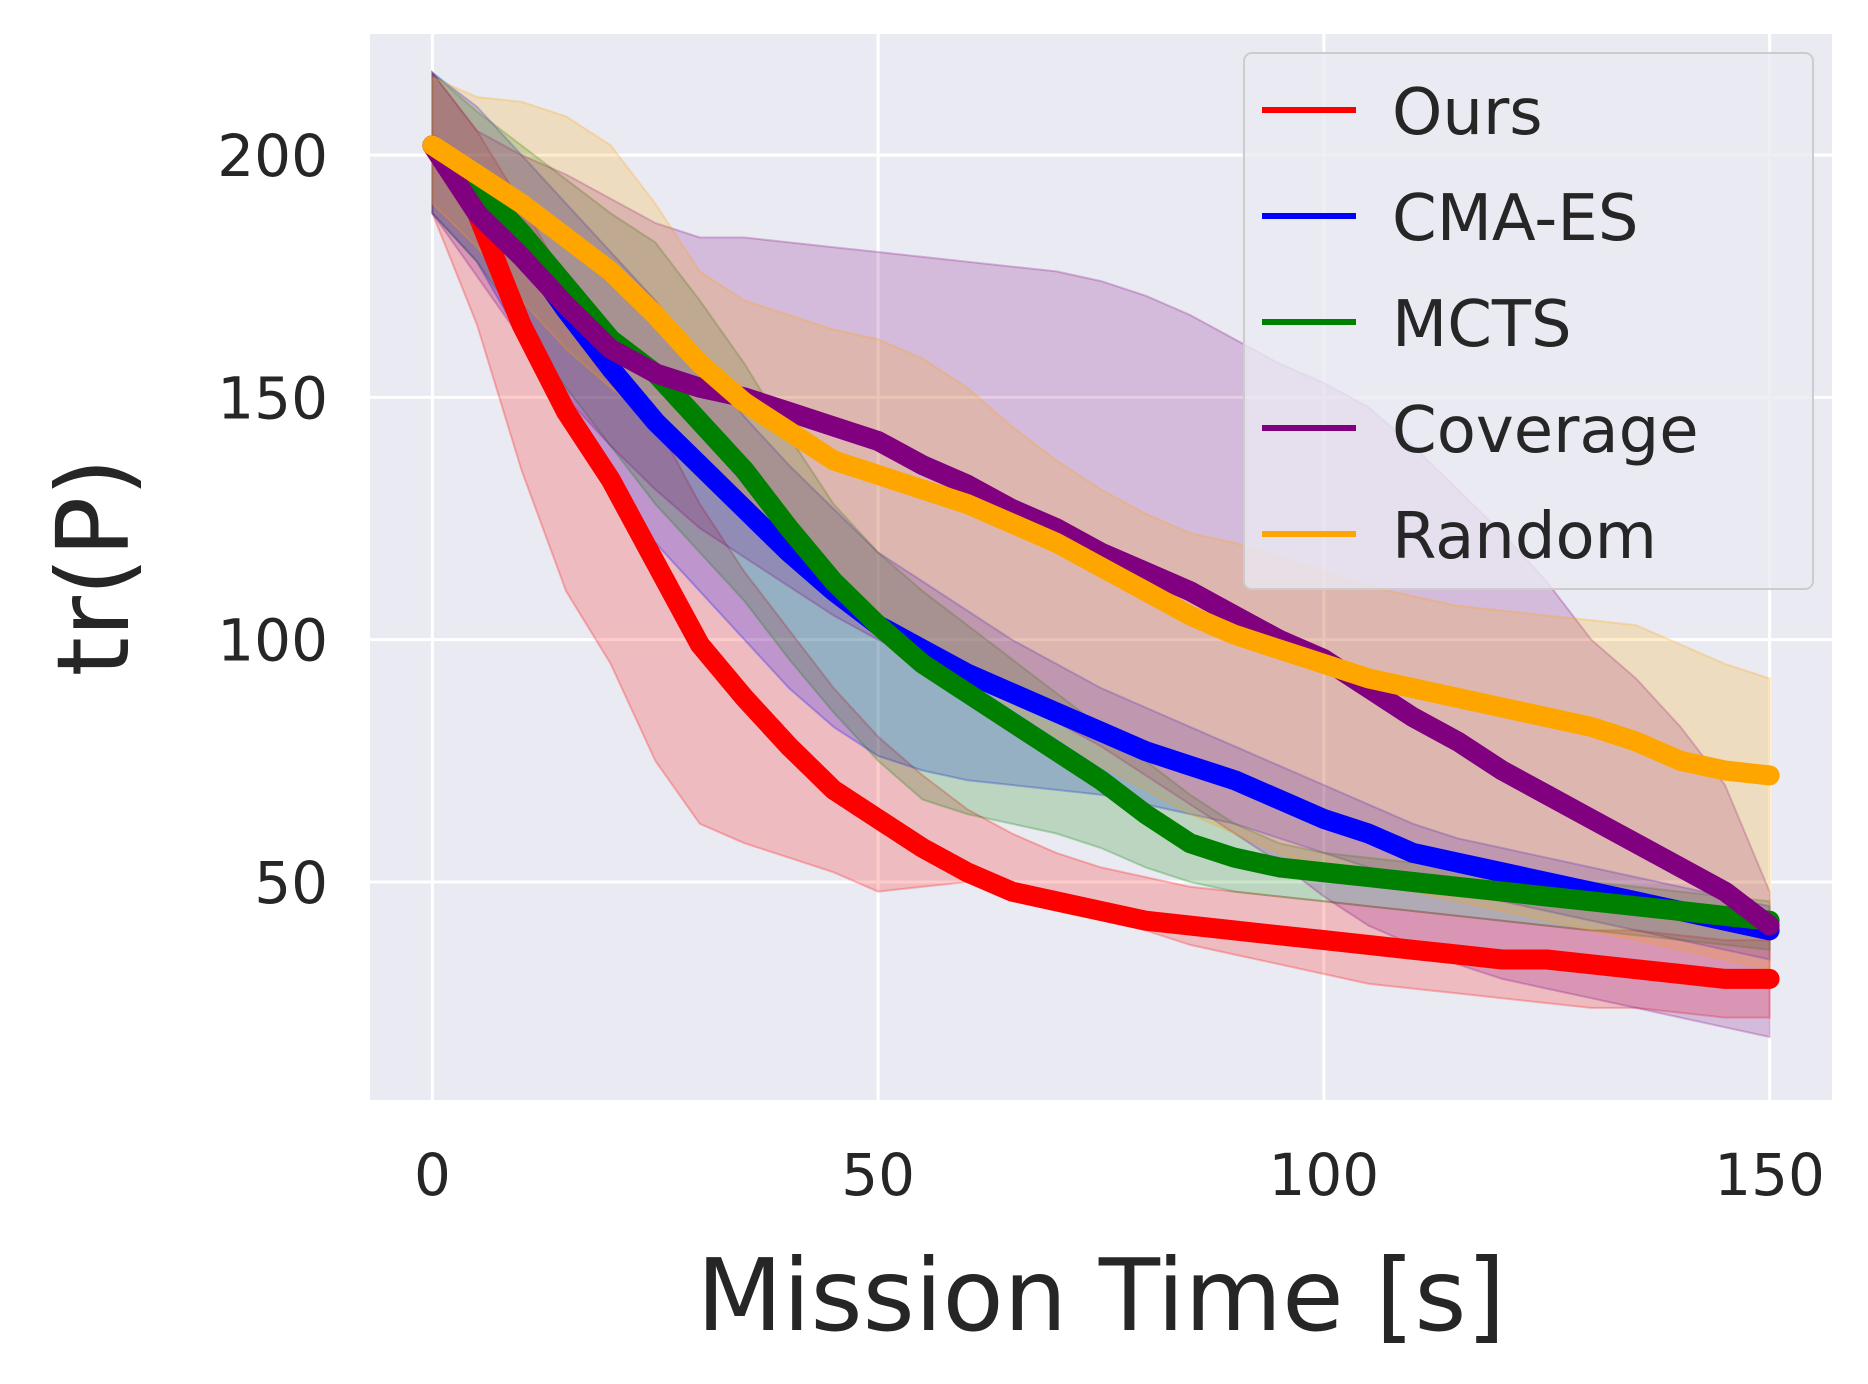  Describe the element at coordinates (878, 1175) in the screenshot. I see `x-tick-label: 50` at that location.